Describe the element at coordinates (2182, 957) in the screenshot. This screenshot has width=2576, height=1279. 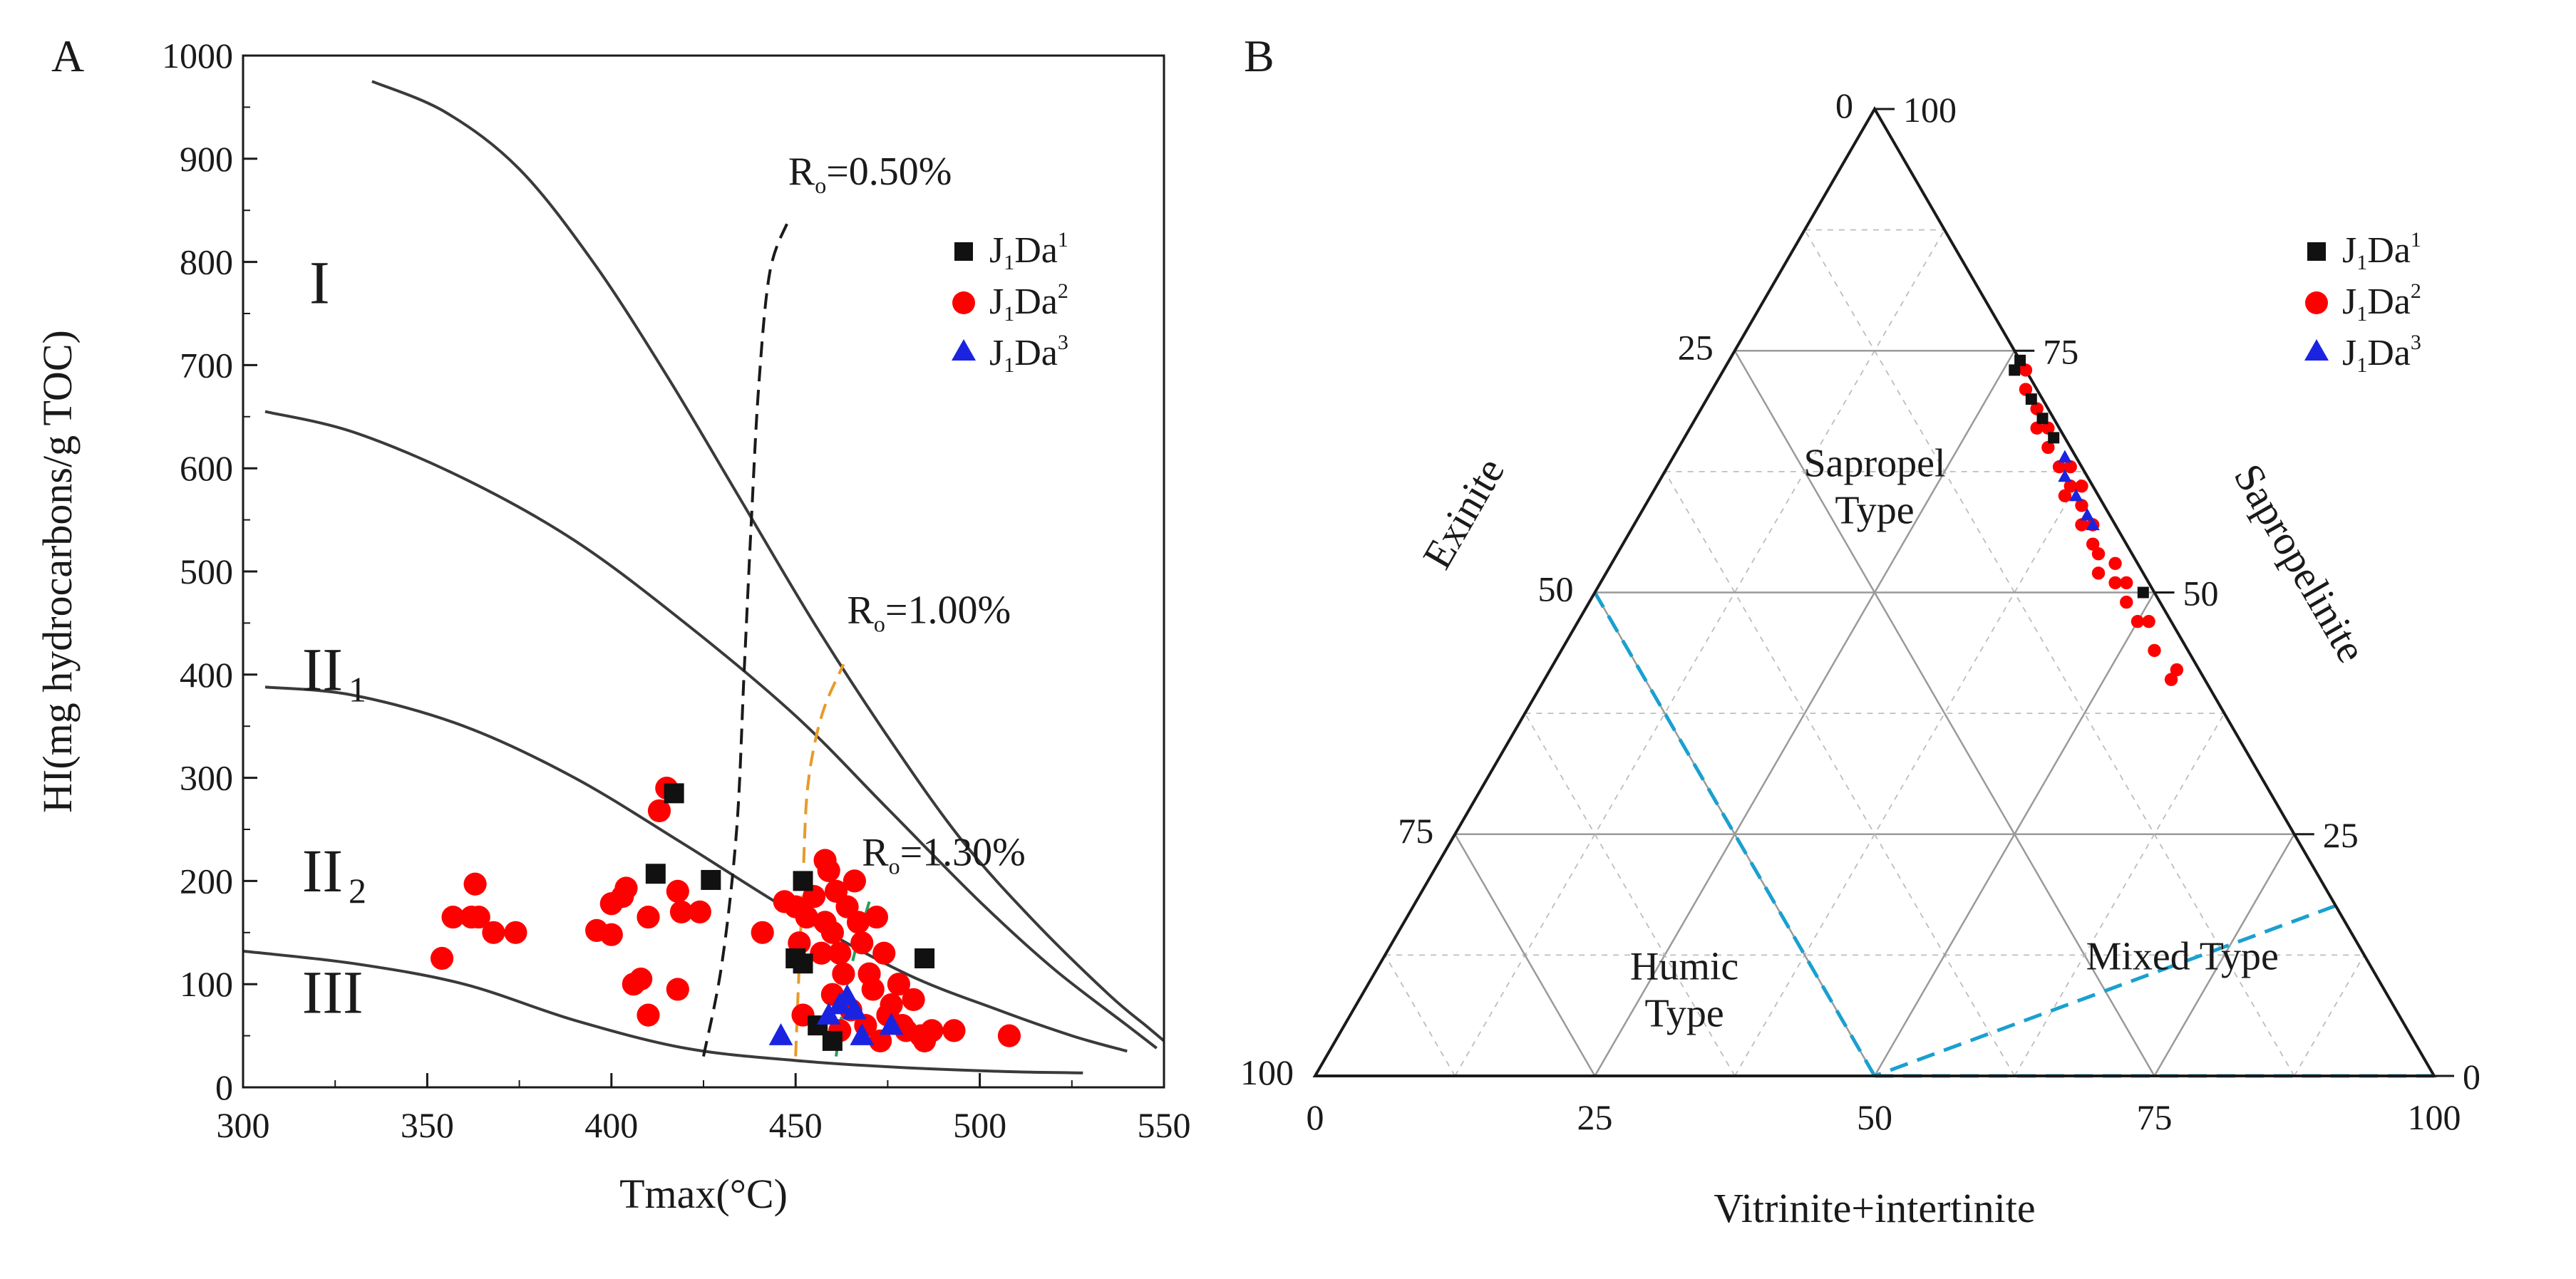
I see `zone-label: Mixed Type` at that location.